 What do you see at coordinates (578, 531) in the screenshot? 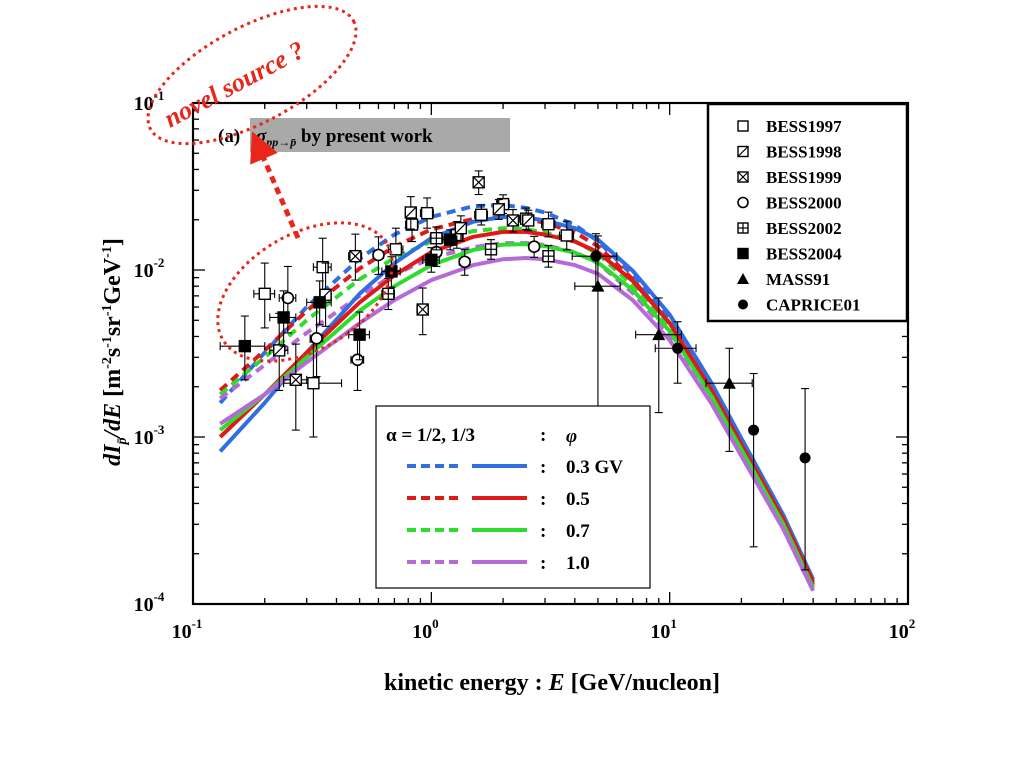
I see `key-label: 0.7` at bounding box center [578, 531].